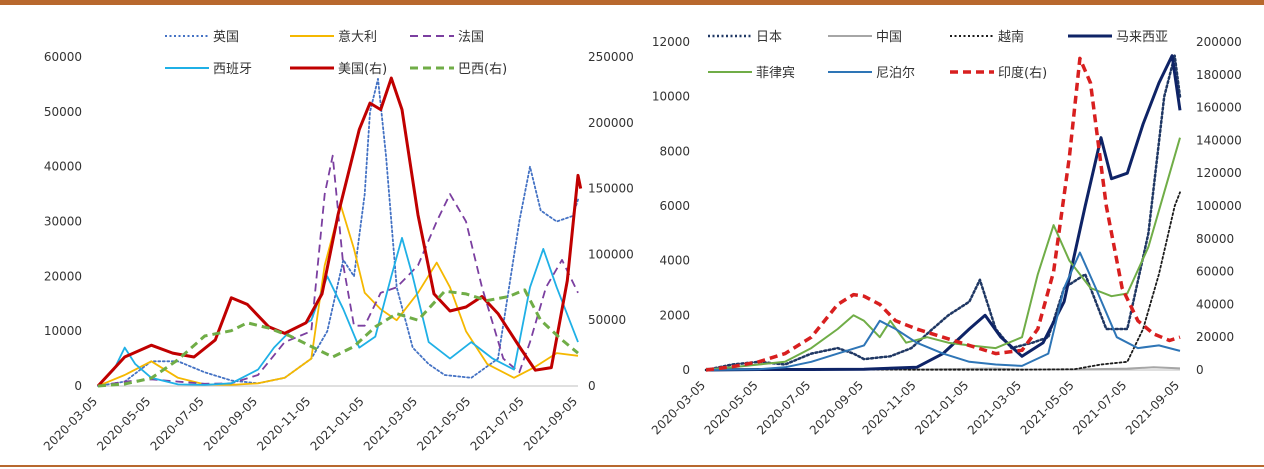  What do you see at coordinates (1215, 337) in the screenshot?
I see `y-right-tick-label: 20000` at bounding box center [1215, 337].